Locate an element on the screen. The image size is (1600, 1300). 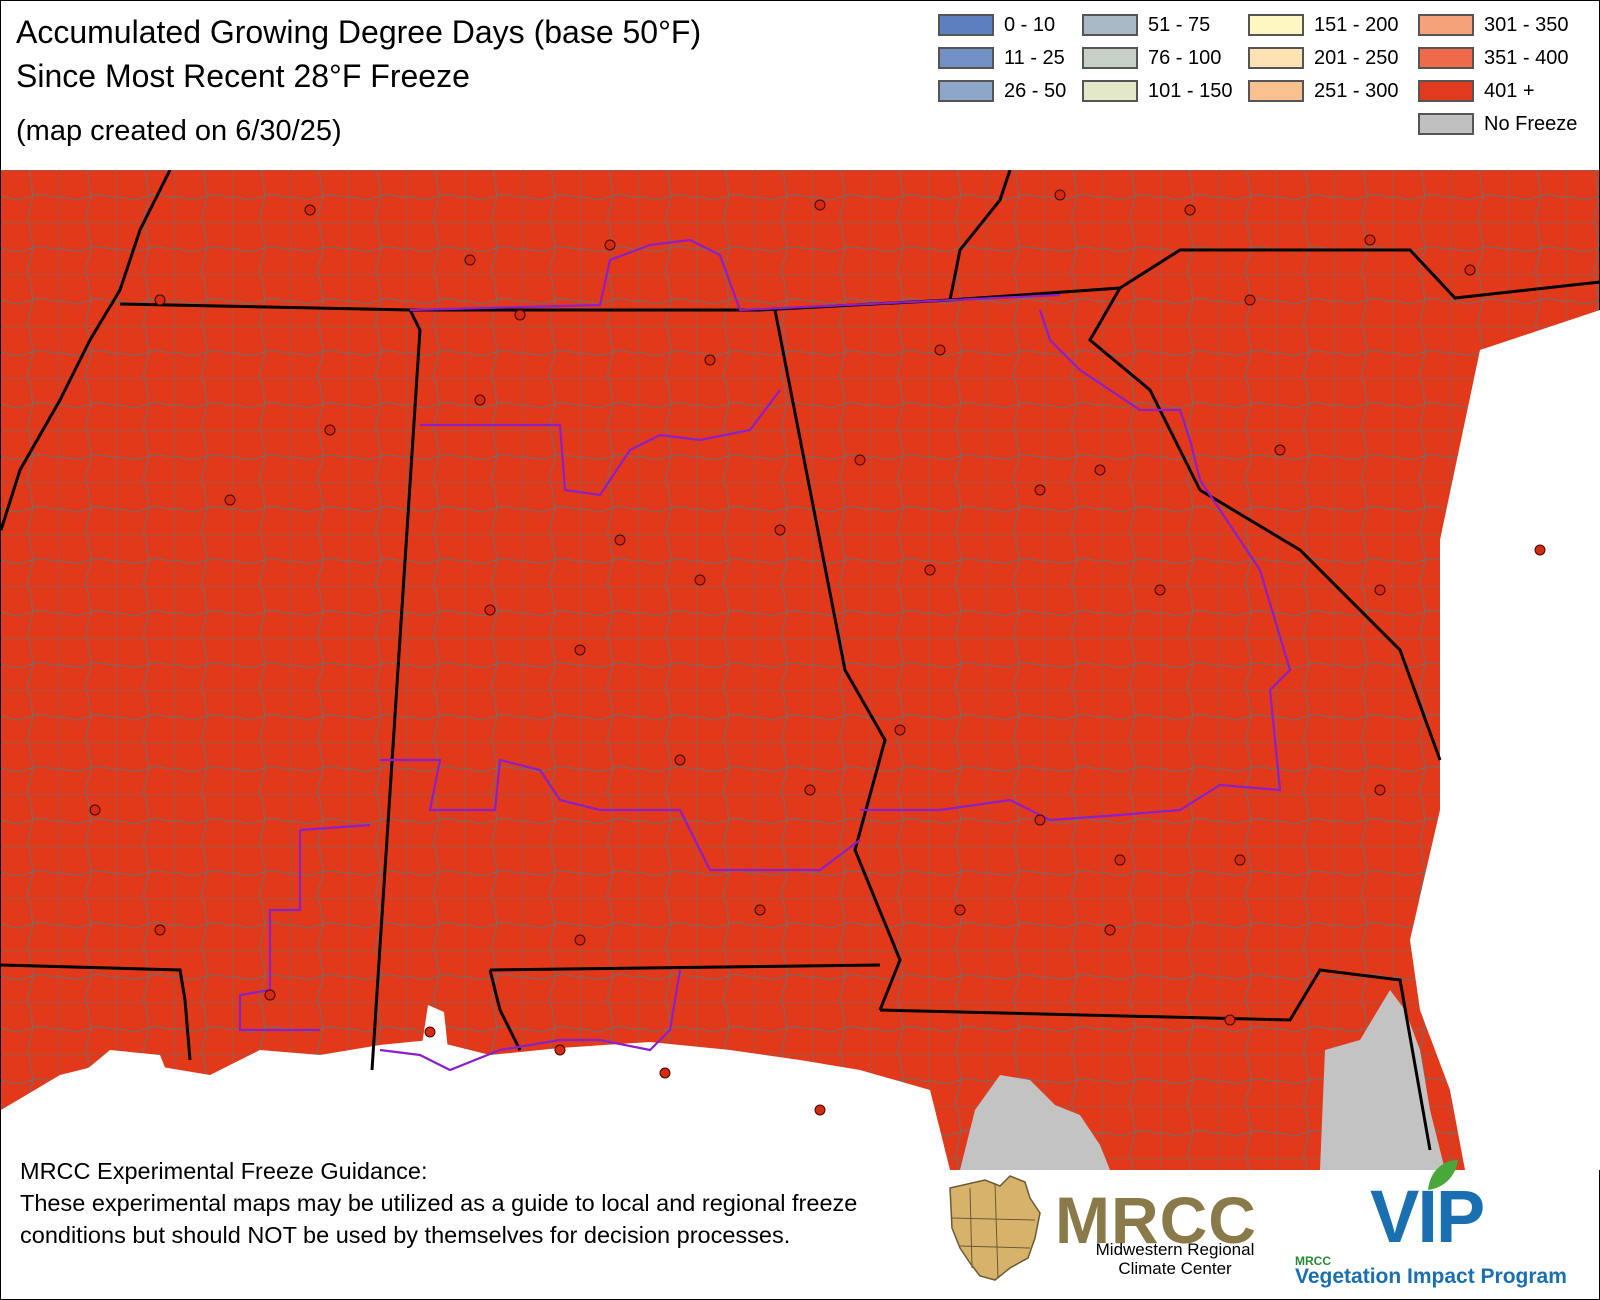
mrcc-subtitle-line2: Climate Center is located at coordinates (1175, 1268).